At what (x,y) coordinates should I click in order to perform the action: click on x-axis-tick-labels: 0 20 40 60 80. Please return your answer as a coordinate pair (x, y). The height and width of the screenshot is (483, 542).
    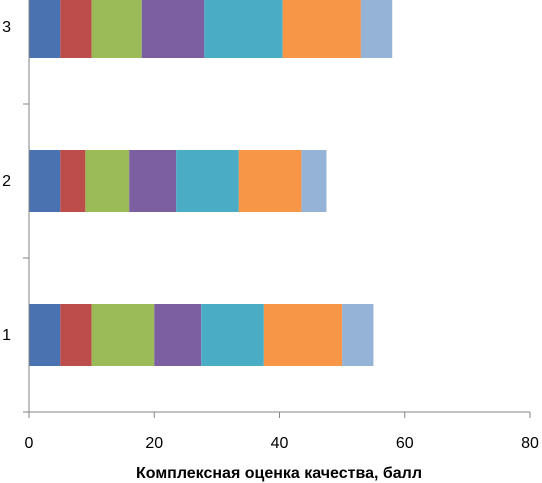
    Looking at the image, I should click on (282, 443).